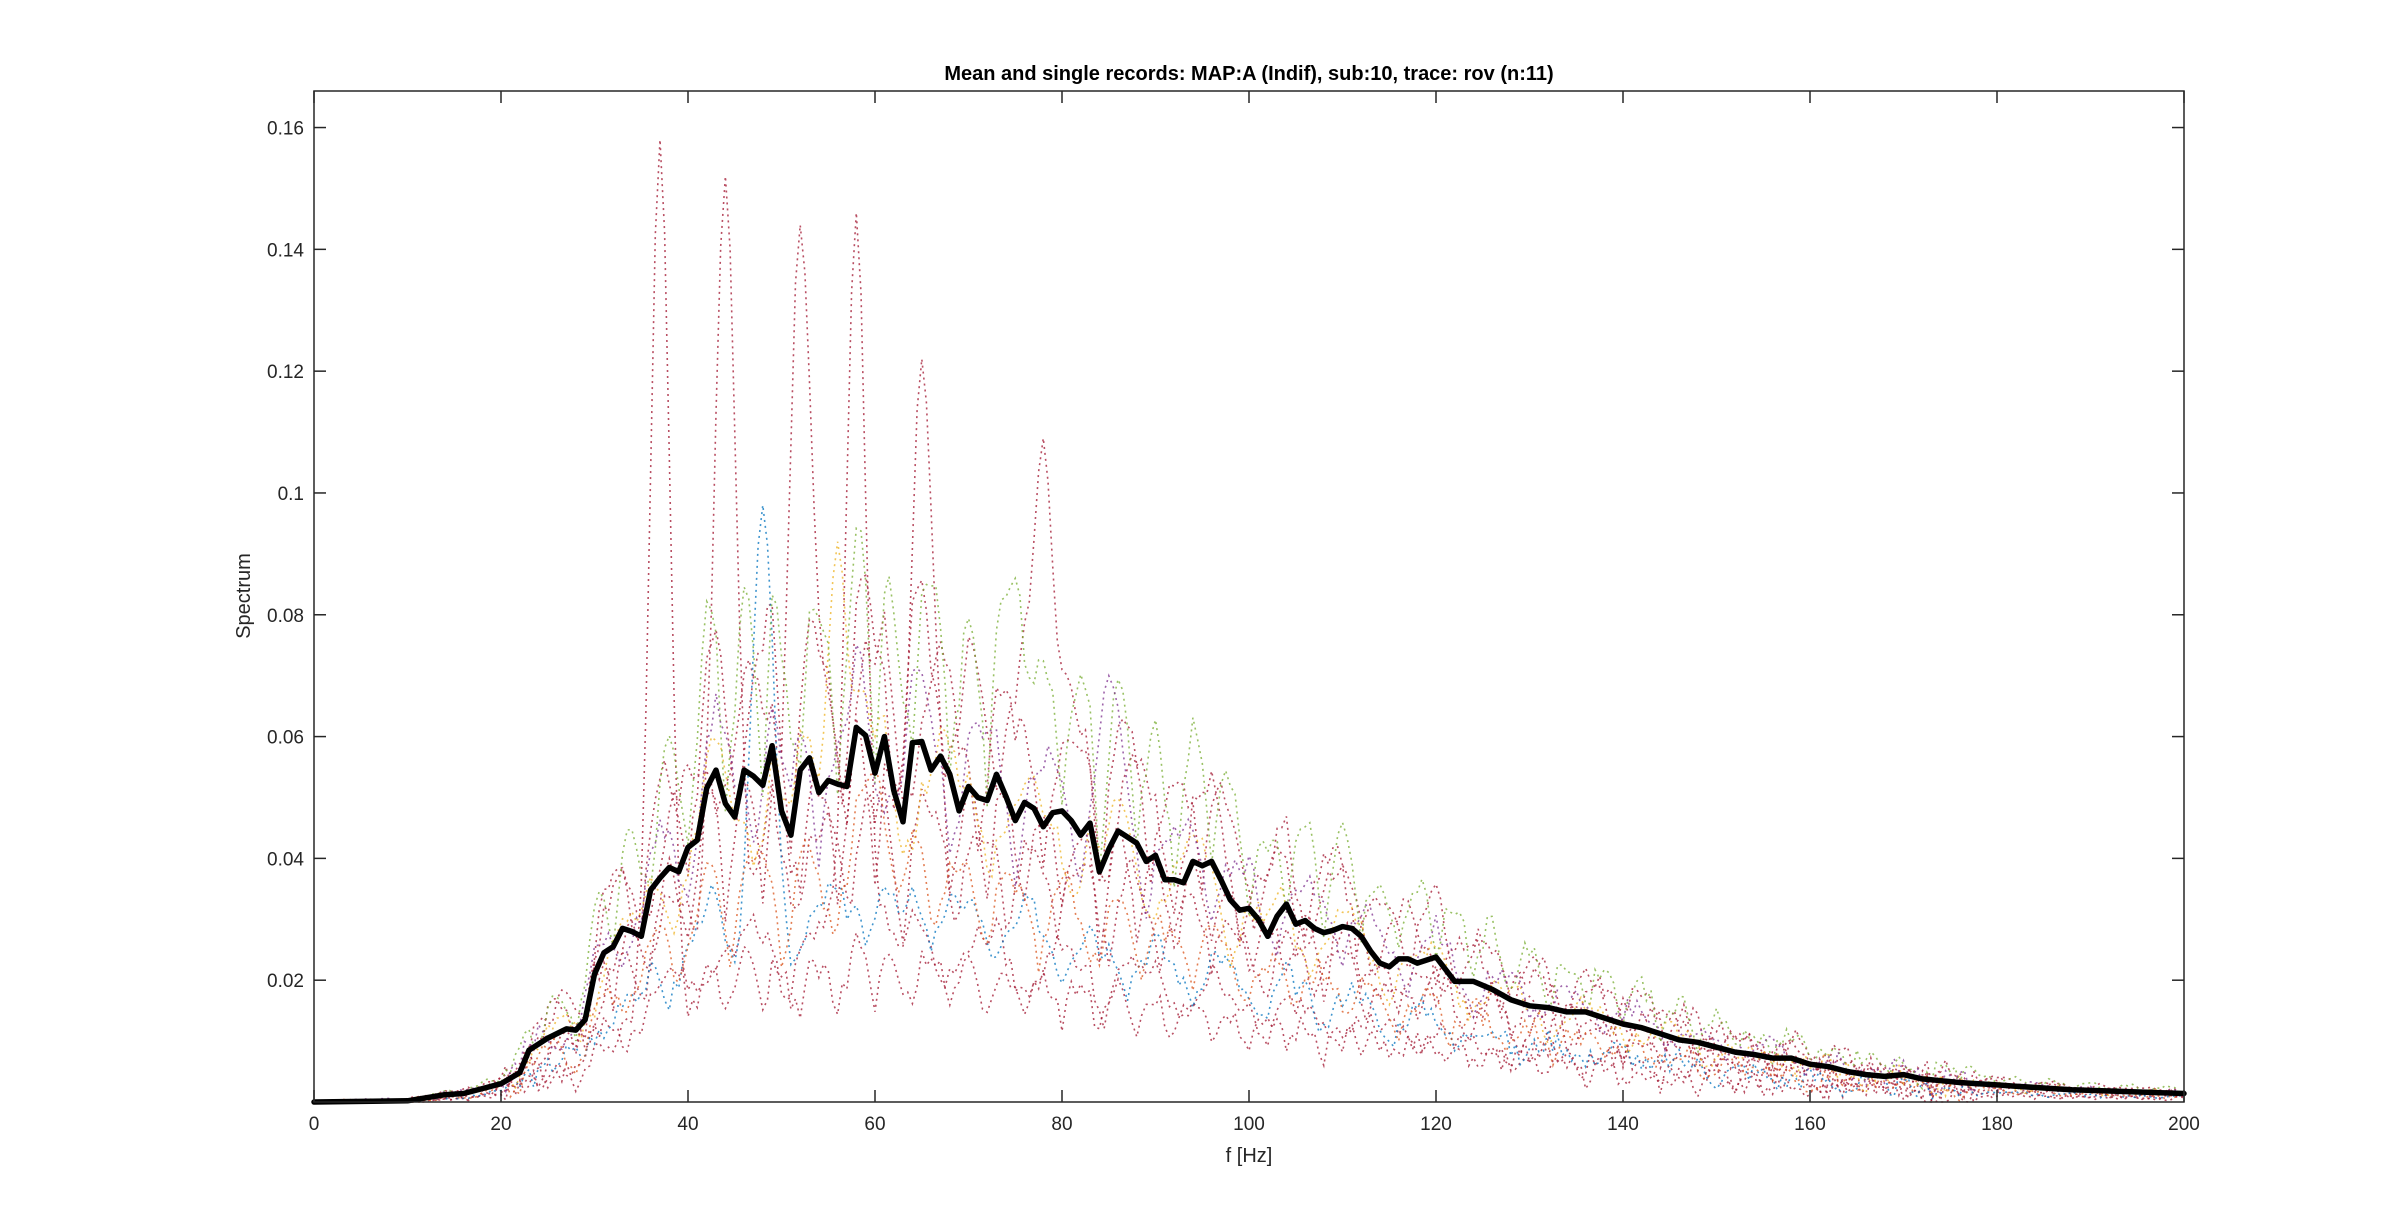  Describe the element at coordinates (285, 616) in the screenshot. I see `y-tick-label: 0.08` at that location.